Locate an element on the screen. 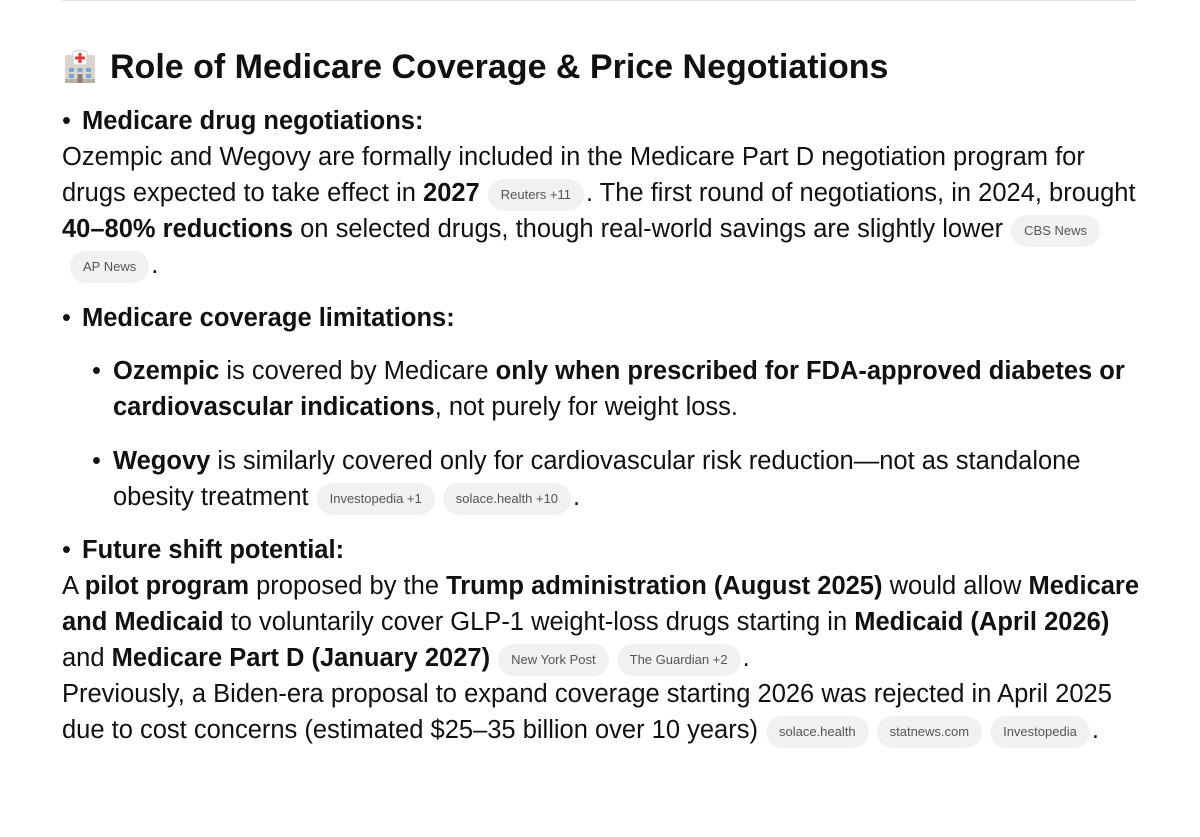 Image resolution: width=1200 pixels, height=837 pixels. bullet-label: Future shift potential: is located at coordinates (602, 550).